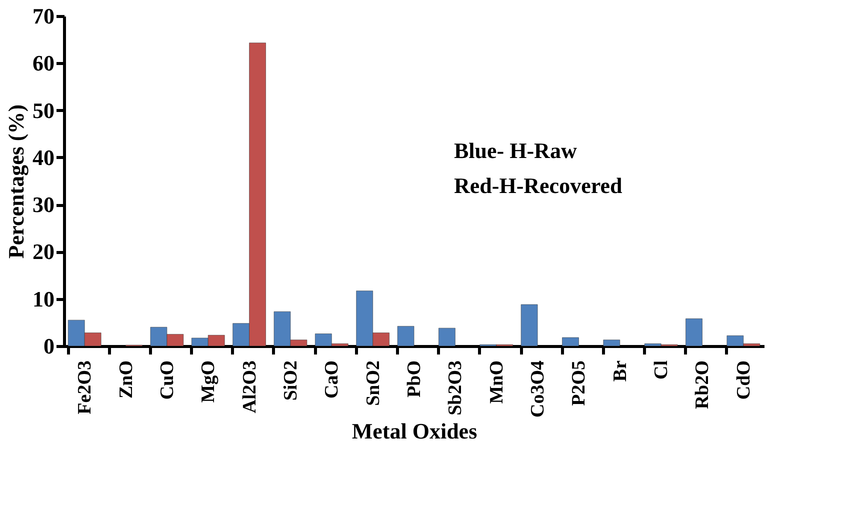 Image resolution: width=859 pixels, height=511 pixels. What do you see at coordinates (538, 185) in the screenshot?
I see `annotation: Red-H-Recovered` at bounding box center [538, 185].